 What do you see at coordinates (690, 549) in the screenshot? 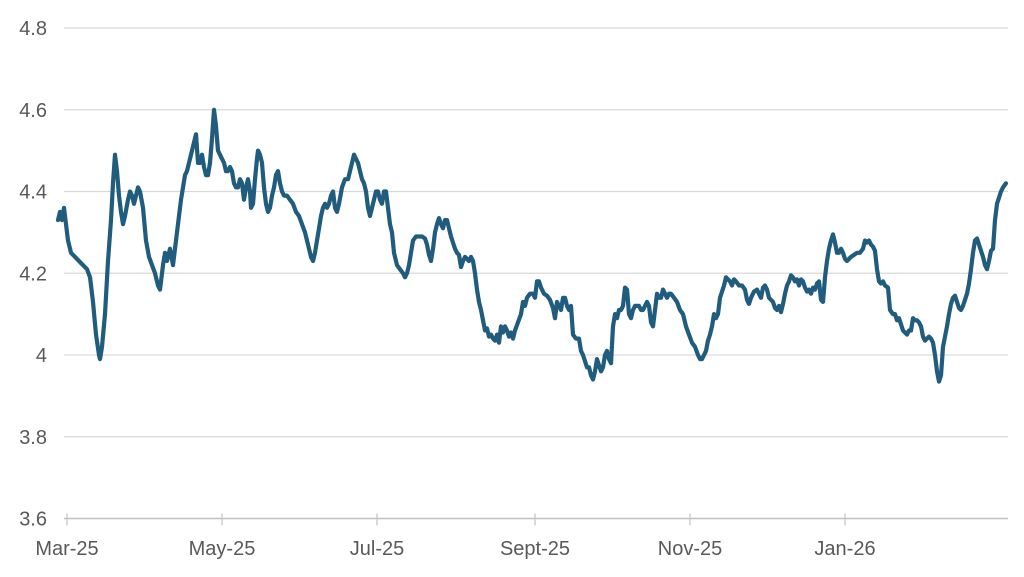
I see `x-tick-label: Nov-25` at bounding box center [690, 549].